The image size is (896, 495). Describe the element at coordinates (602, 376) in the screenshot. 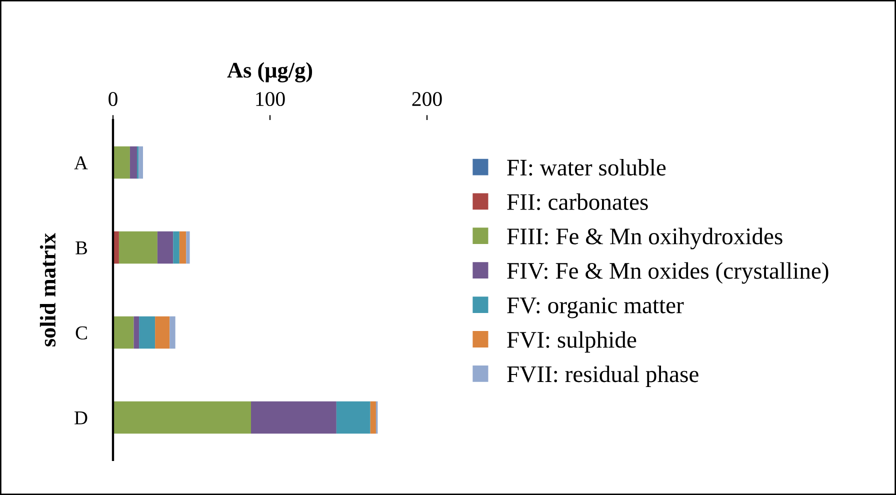

I see `legend-label: FVII: residual phase` at that location.